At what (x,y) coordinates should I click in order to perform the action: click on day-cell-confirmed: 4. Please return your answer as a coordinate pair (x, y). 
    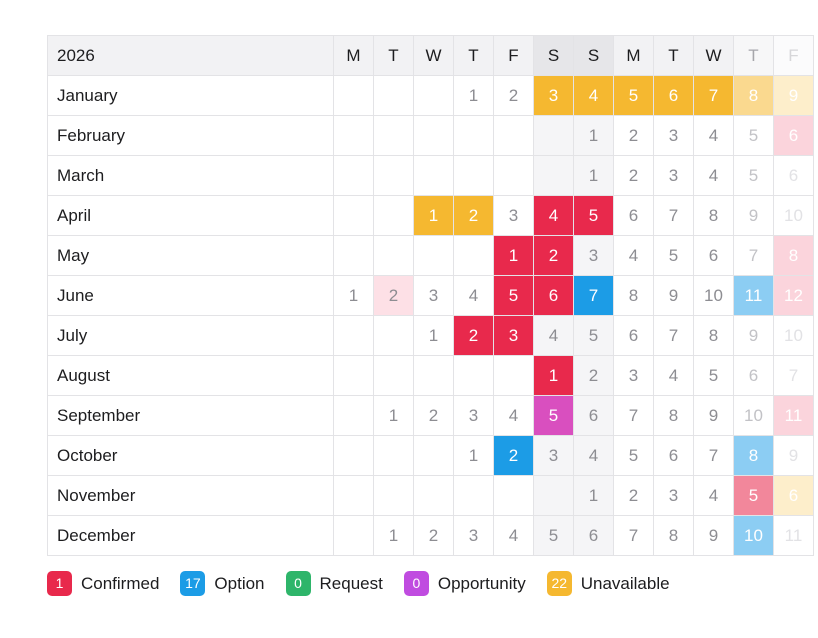
    Looking at the image, I should click on (553, 215).